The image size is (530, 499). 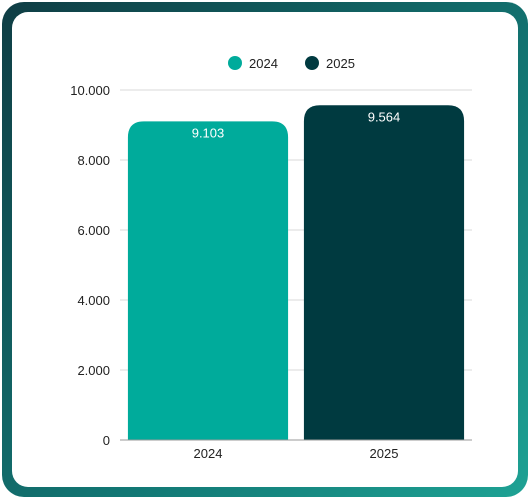 What do you see at coordinates (312, 63) in the screenshot?
I see `legend-swatch-2025` at bounding box center [312, 63].